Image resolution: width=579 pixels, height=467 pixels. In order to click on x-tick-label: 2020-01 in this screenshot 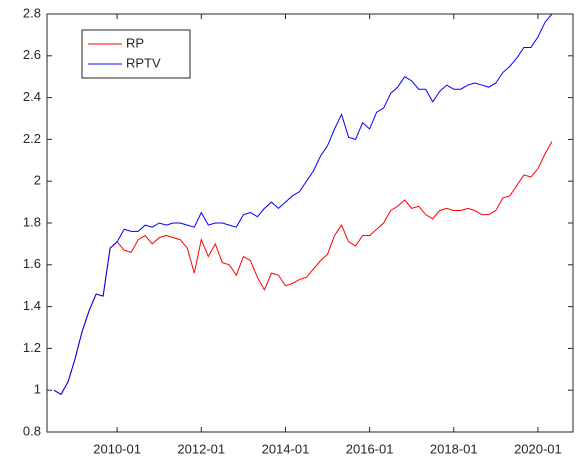, I will do `click(538, 448)`.